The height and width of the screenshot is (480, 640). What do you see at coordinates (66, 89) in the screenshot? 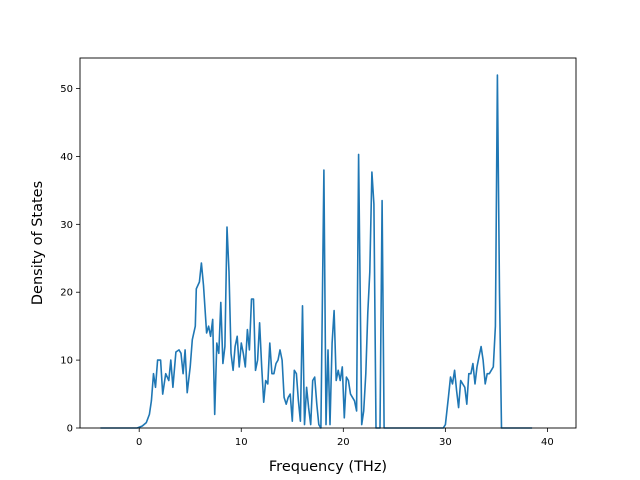
I see `y-tick-label: 50` at bounding box center [66, 89].